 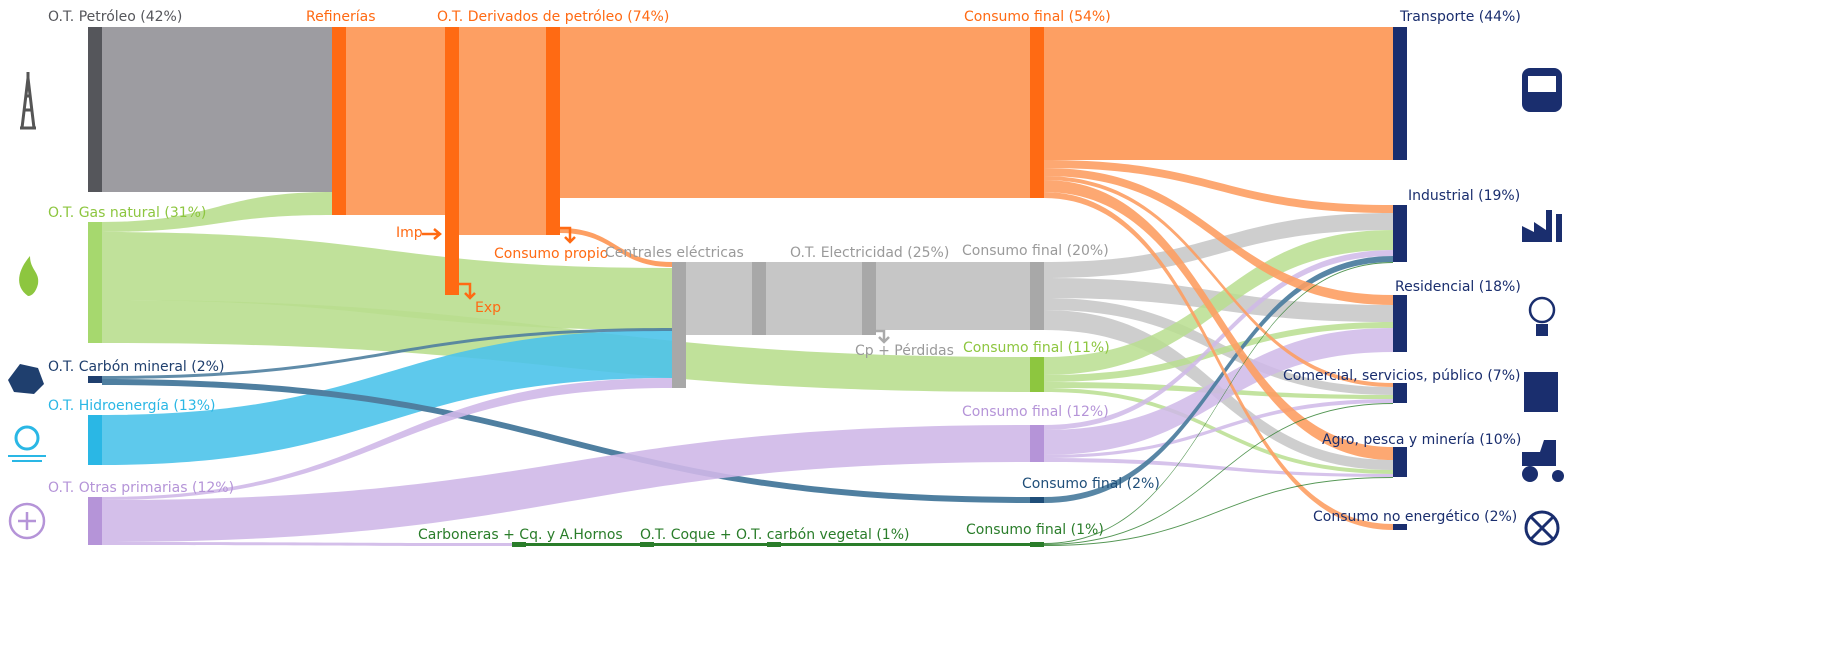 I want to click on bulb-icon, so click(x=1542, y=310).